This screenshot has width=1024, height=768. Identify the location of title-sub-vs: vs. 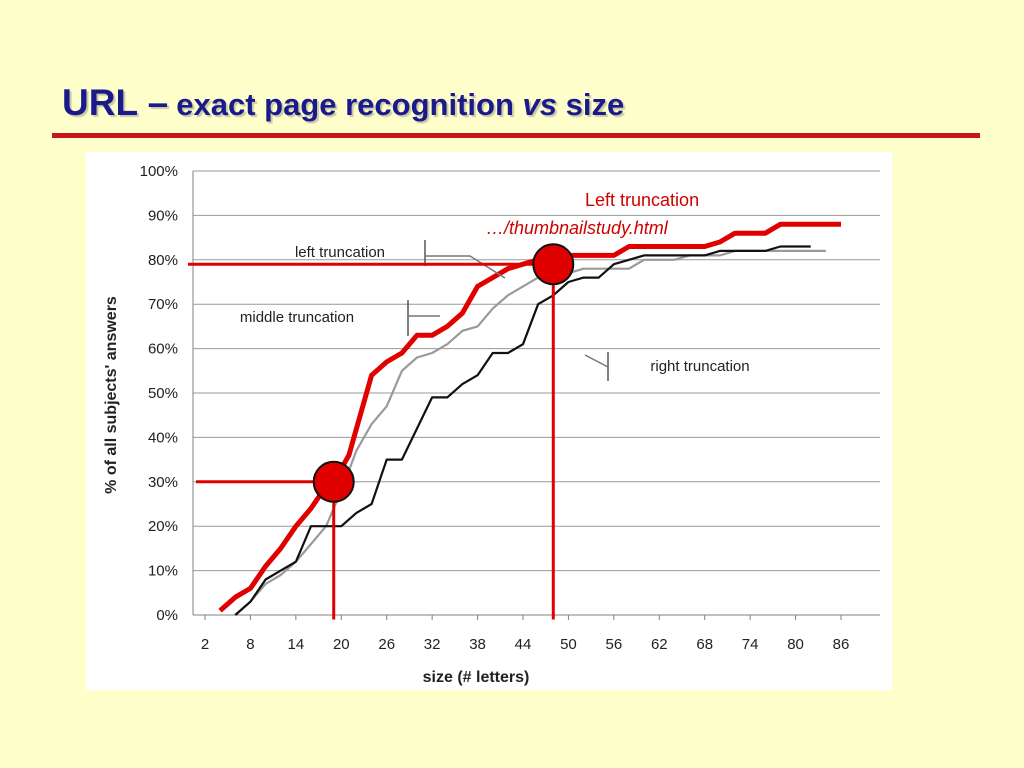
(539, 104).